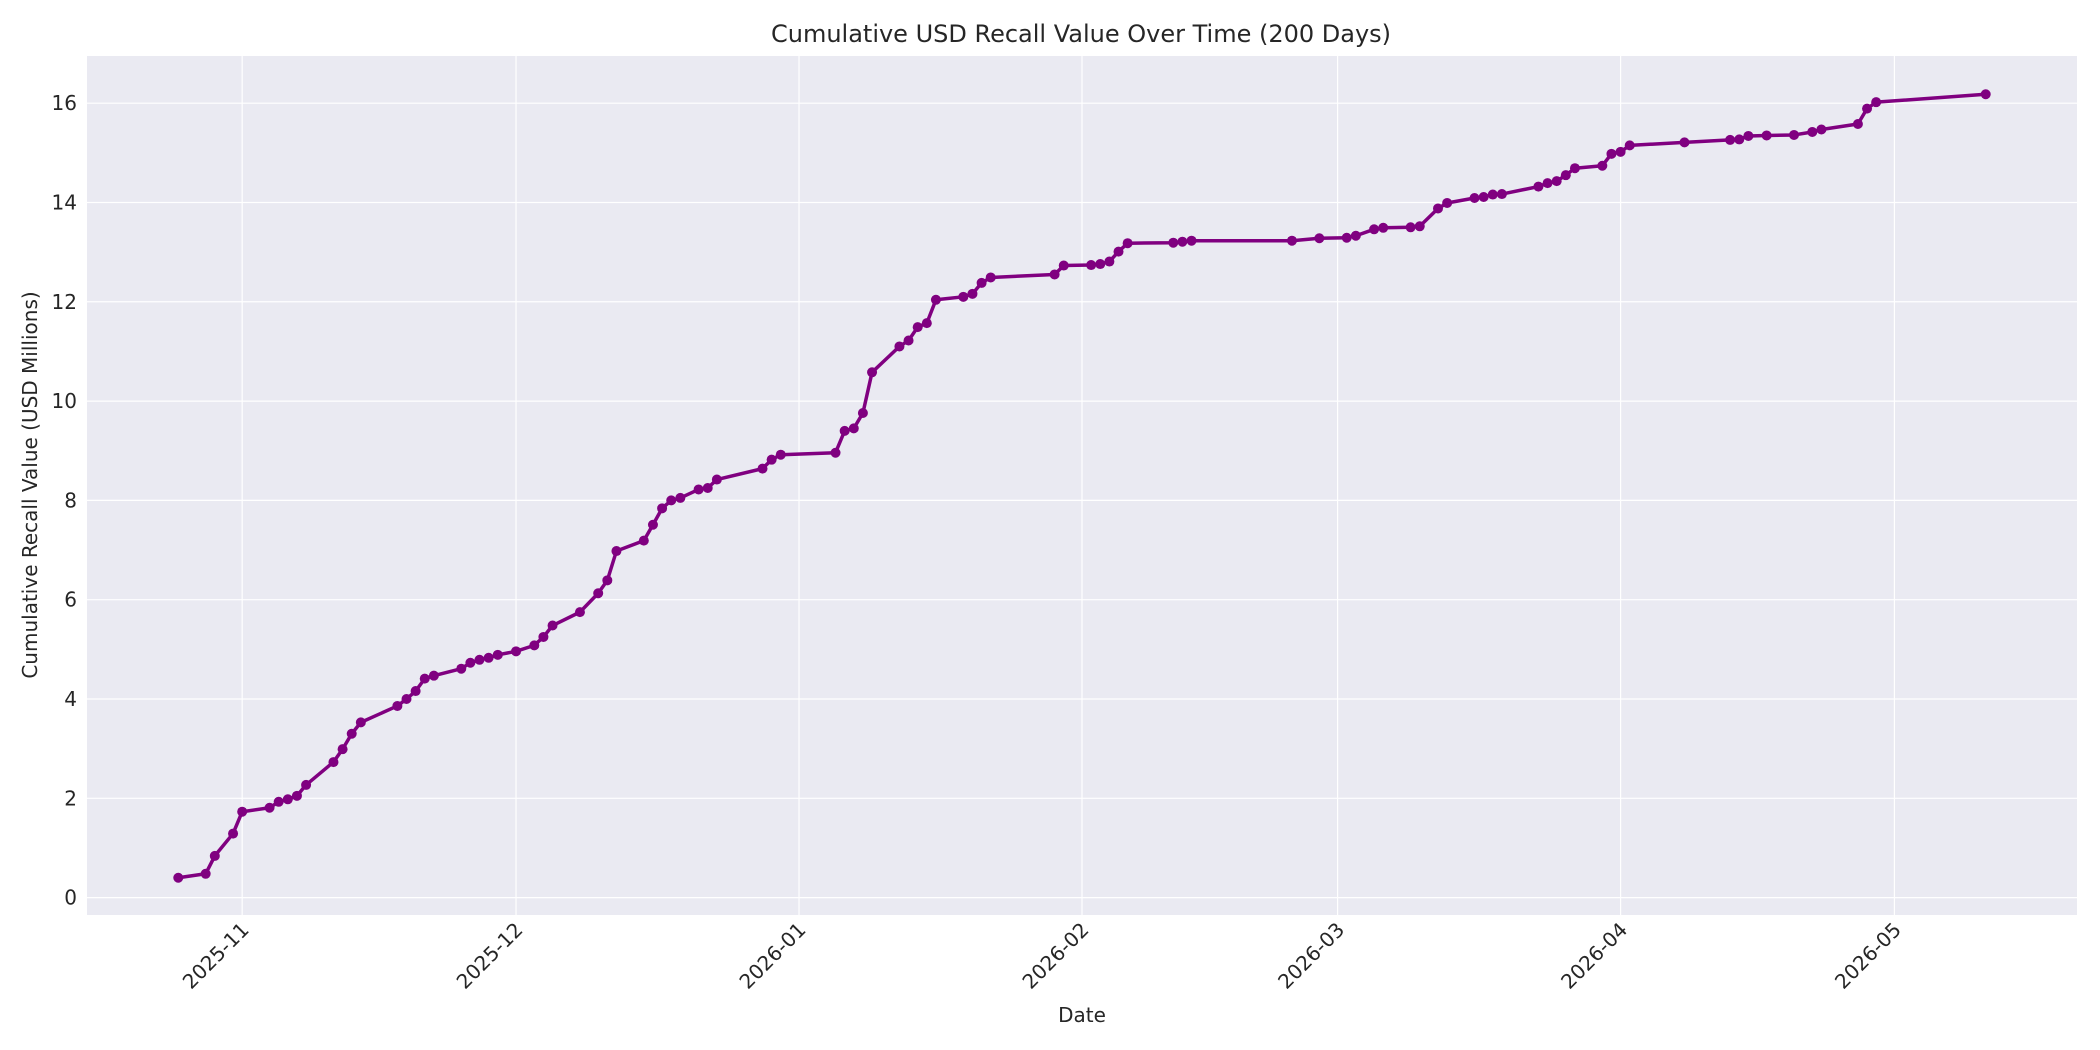 The height and width of the screenshot is (1050, 2100). I want to click on y-tick-label: 14, so click(64, 202).